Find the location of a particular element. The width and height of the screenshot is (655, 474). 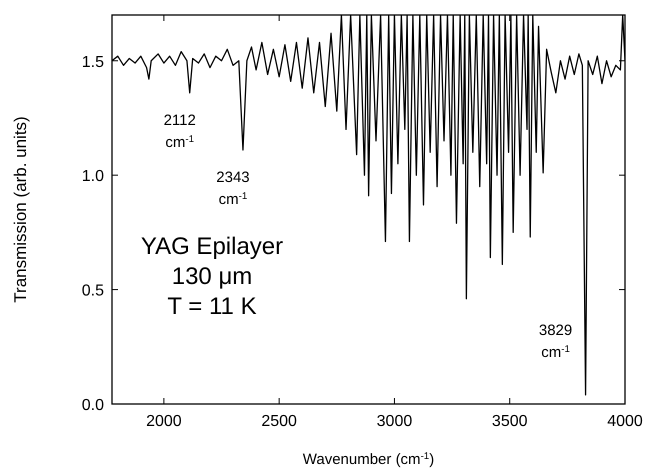

annotation: 3829 cm$^{-1}$ is located at coordinates (555, 341).